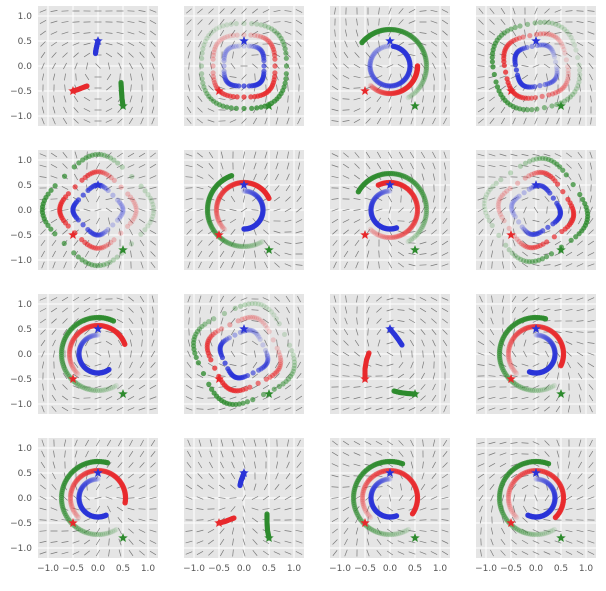 This screenshot has width=606, height=591. Describe the element at coordinates (390, 210) in the screenshot. I see `vector-field` at that location.